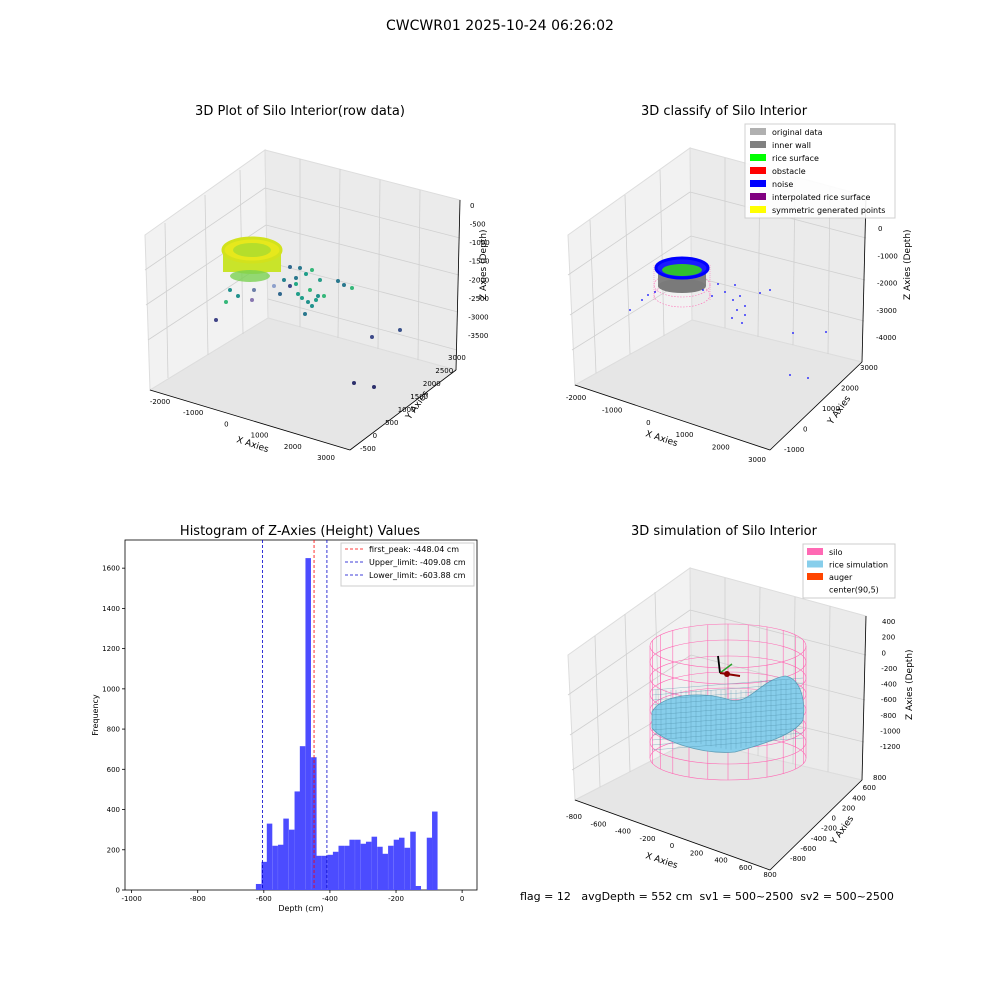 The width and height of the screenshot is (1000, 1000). Describe the element at coordinates (757, 460) in the screenshot. I see `panel2-x-tick-label: 3000` at that location.